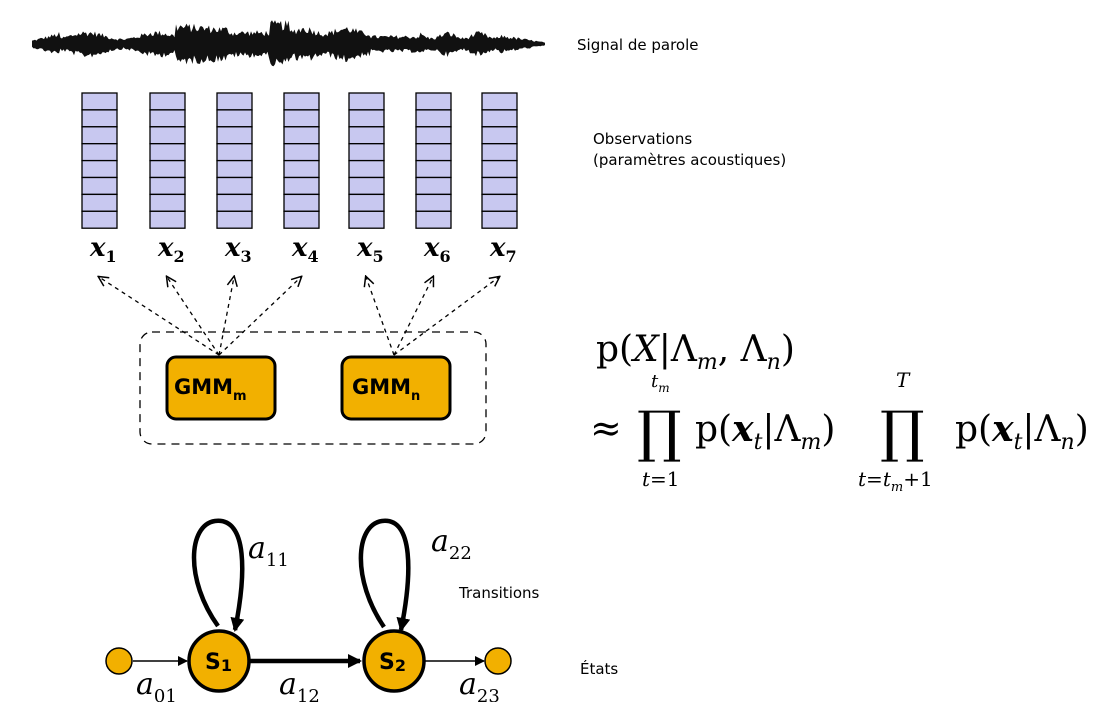  I want to click on observation-frames, so click(299, 160).